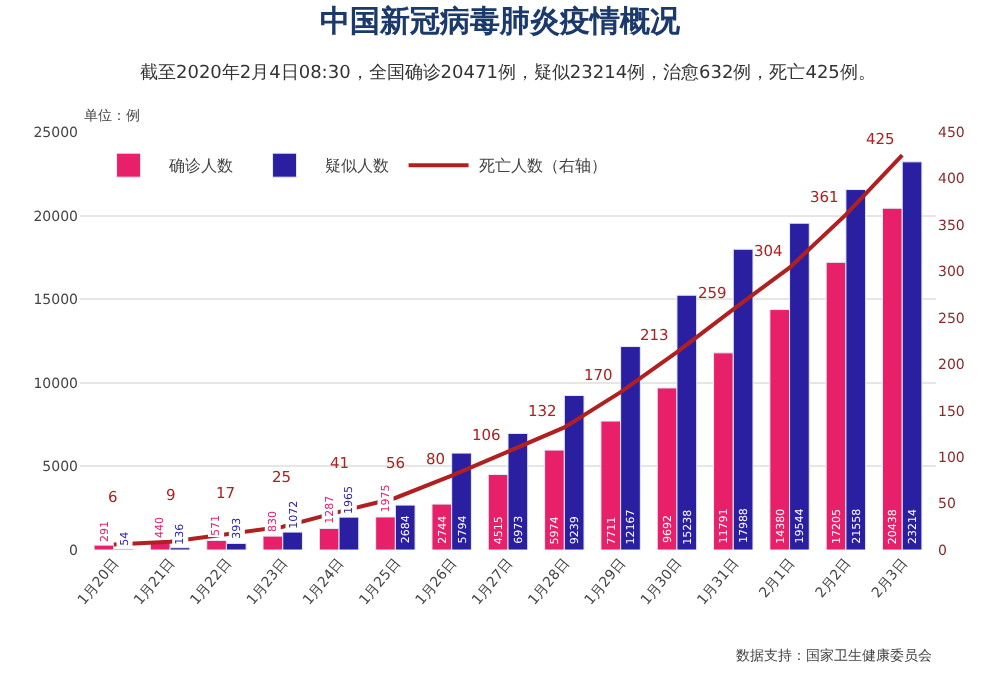  Describe the element at coordinates (356, 166) in the screenshot. I see `legend-label: 疑似人数` at that location.